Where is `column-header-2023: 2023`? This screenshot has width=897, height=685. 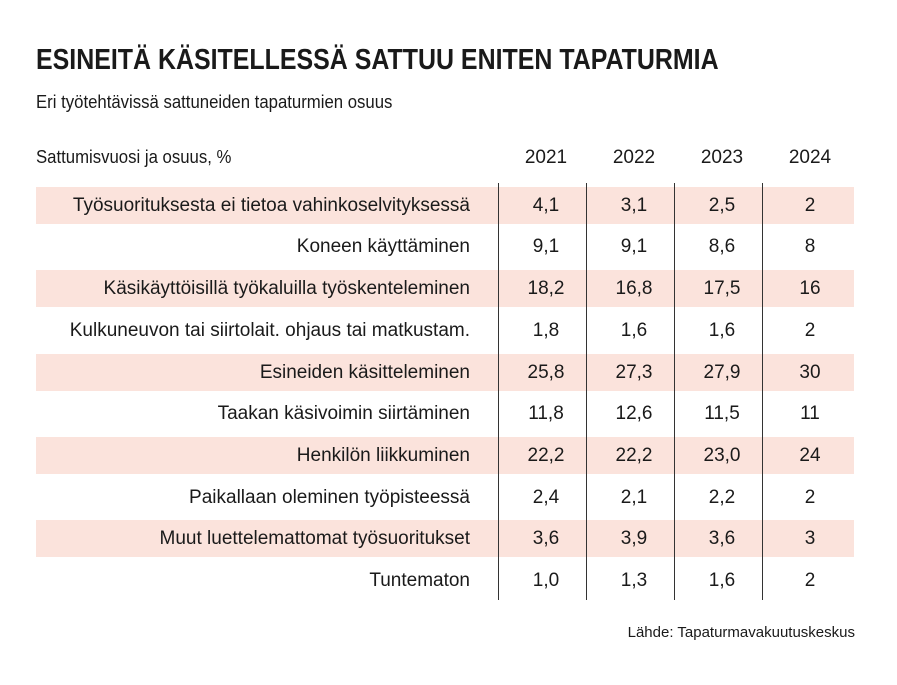
column-header-2023: 2023 is located at coordinates (722, 157).